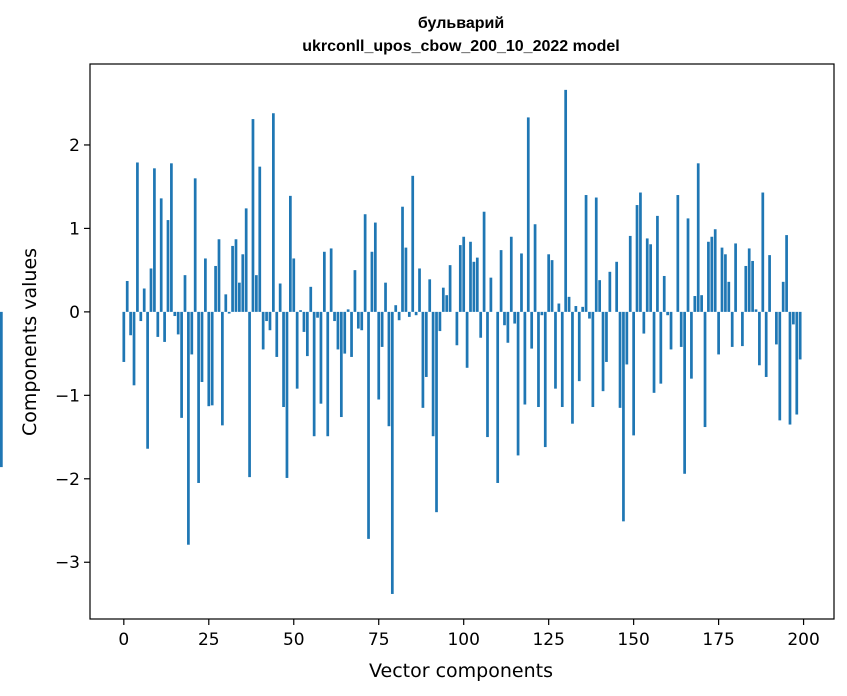 The image size is (847, 696). I want to click on y-axis-label: Components values, so click(30, 342).